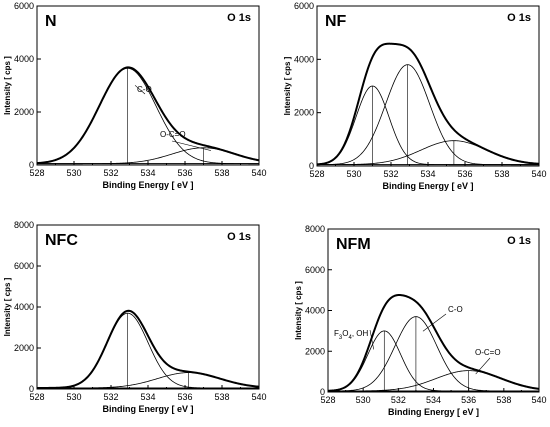 This screenshot has width=550, height=427. Describe the element at coordinates (61, 240) in the screenshot. I see `panel-label: NFC` at that location.